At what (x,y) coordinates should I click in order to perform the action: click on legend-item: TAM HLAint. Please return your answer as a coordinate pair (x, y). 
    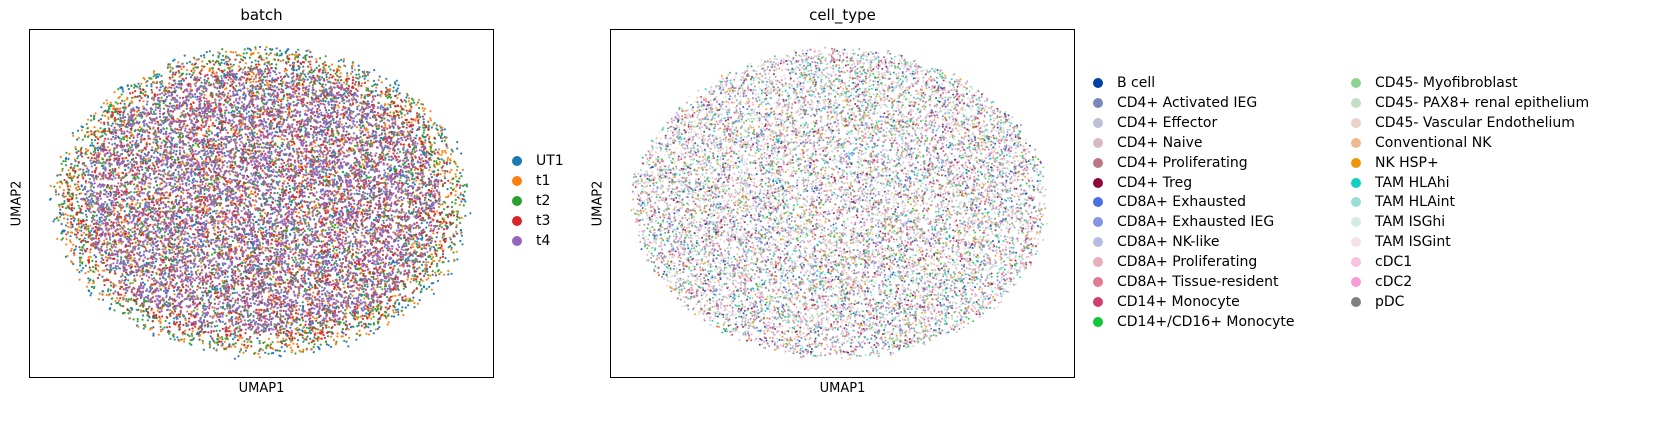
    Looking at the image, I should click on (1403, 202).